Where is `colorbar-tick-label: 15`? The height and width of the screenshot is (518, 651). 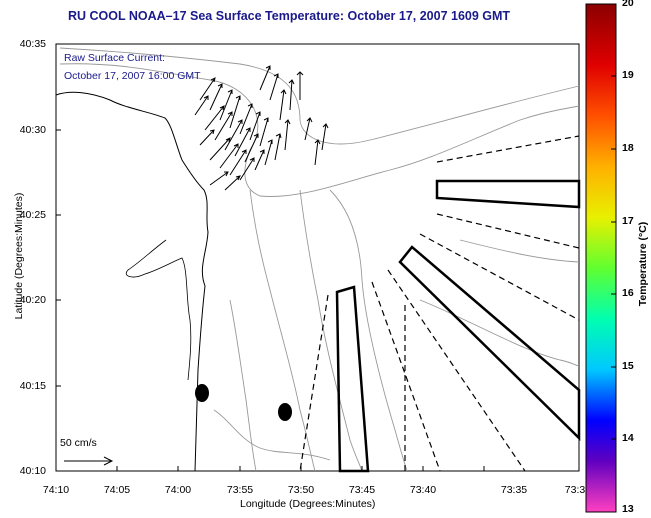 colorbar-tick-label: 15 is located at coordinates (628, 366).